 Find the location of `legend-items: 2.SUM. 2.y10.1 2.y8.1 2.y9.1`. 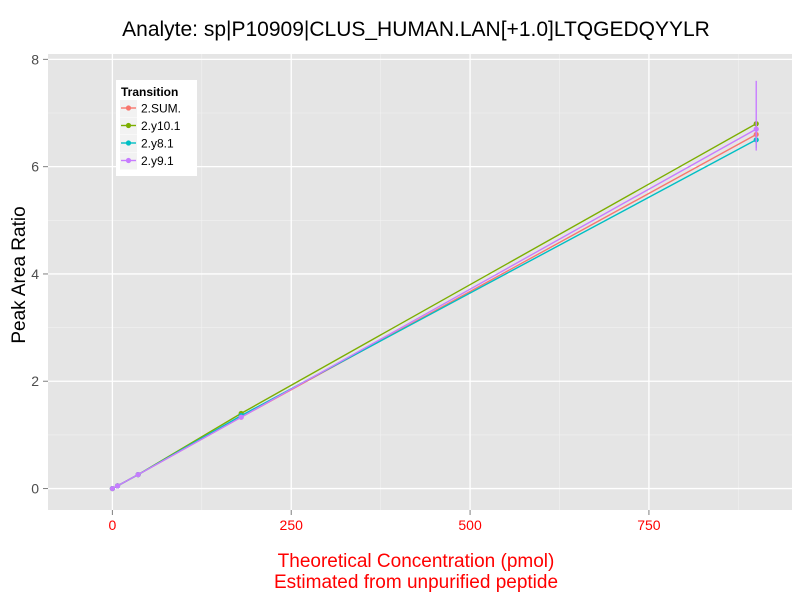

legend-items: 2.SUM. 2.y10.1 2.y8.1 2.y9.1 is located at coordinates (150, 135).